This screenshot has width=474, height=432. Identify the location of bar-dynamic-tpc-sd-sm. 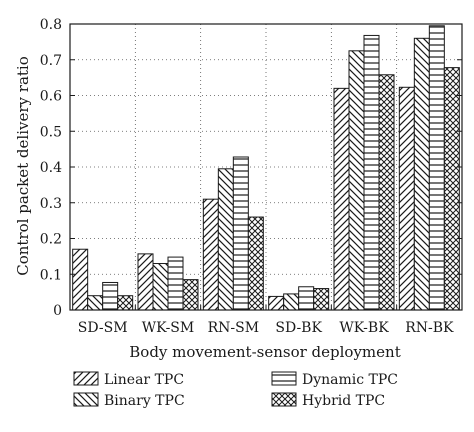
(110, 296).